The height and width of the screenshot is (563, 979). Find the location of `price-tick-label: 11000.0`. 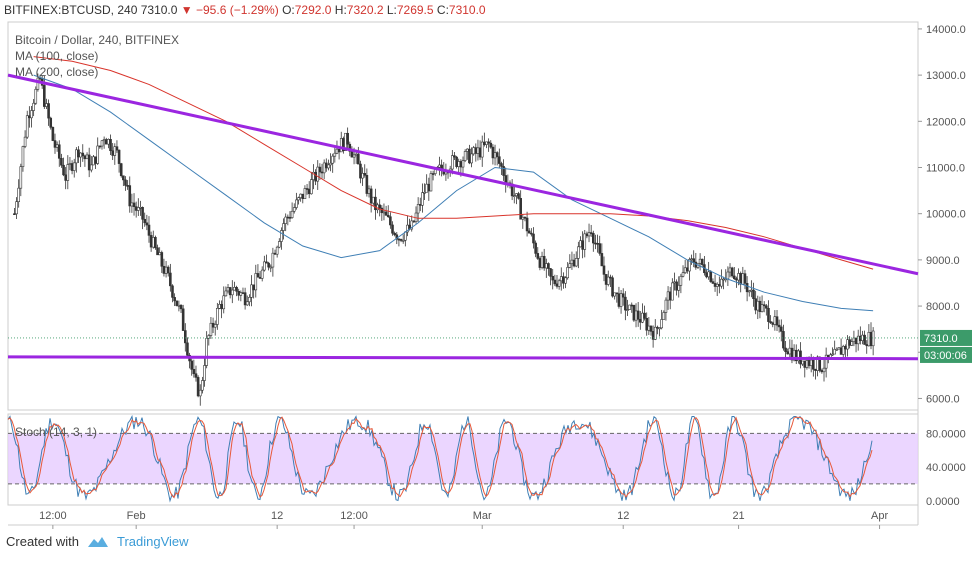

price-tick-label: 11000.0 is located at coordinates (945, 169).